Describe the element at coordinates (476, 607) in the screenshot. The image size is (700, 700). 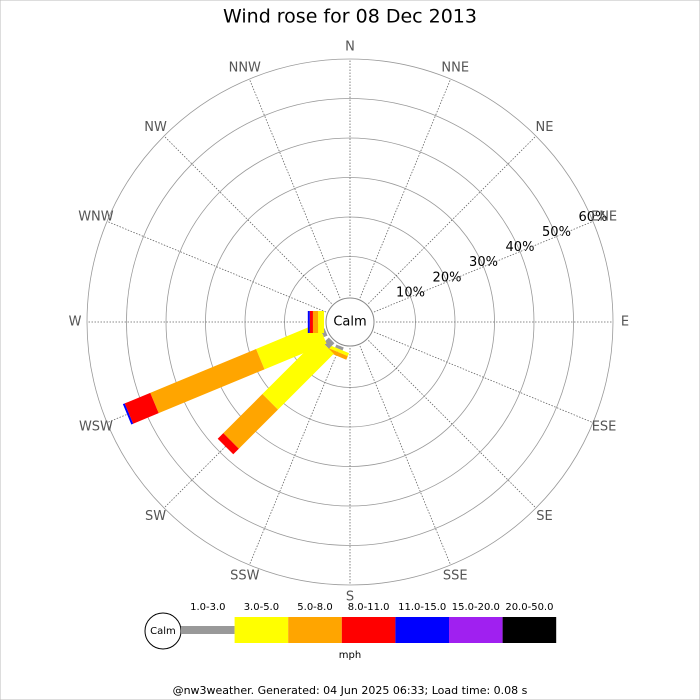
I see `legend-label: 15.0-20.0` at that location.